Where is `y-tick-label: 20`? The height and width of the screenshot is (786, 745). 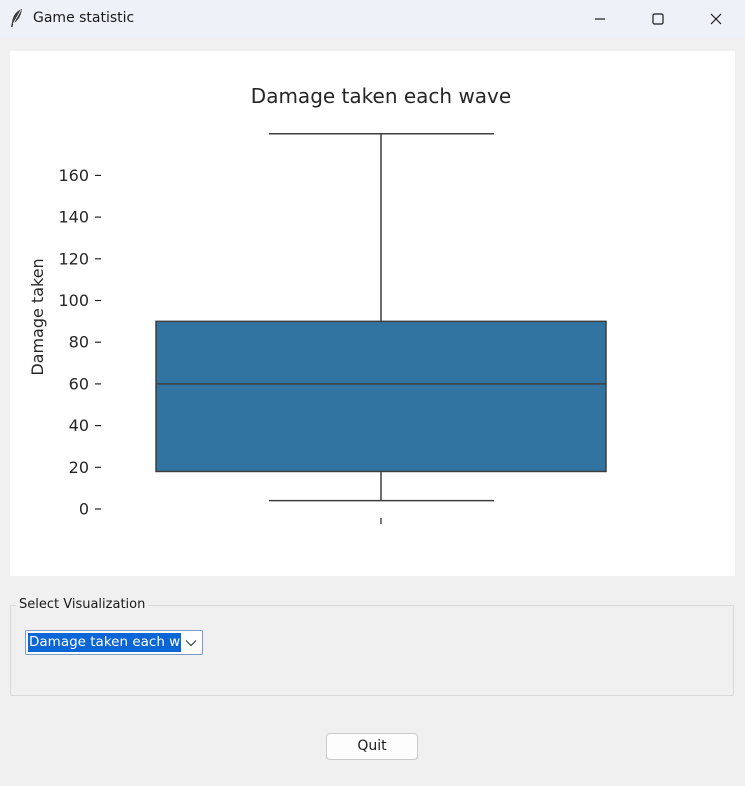
y-tick-label: 20 is located at coordinates (79, 467).